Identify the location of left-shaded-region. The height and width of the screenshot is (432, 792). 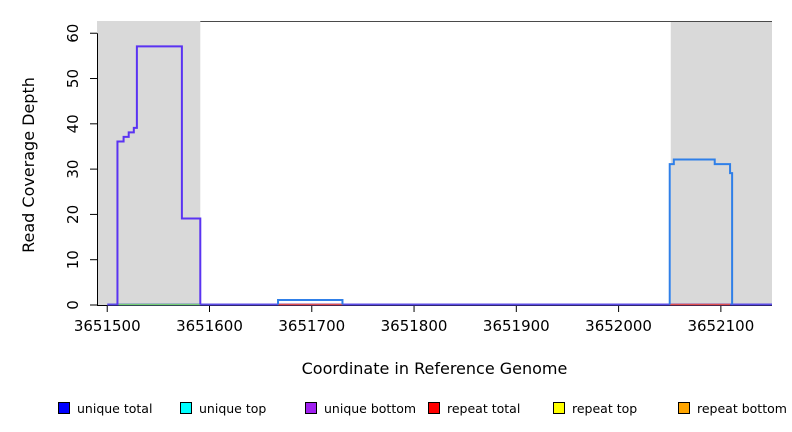
(149, 163).